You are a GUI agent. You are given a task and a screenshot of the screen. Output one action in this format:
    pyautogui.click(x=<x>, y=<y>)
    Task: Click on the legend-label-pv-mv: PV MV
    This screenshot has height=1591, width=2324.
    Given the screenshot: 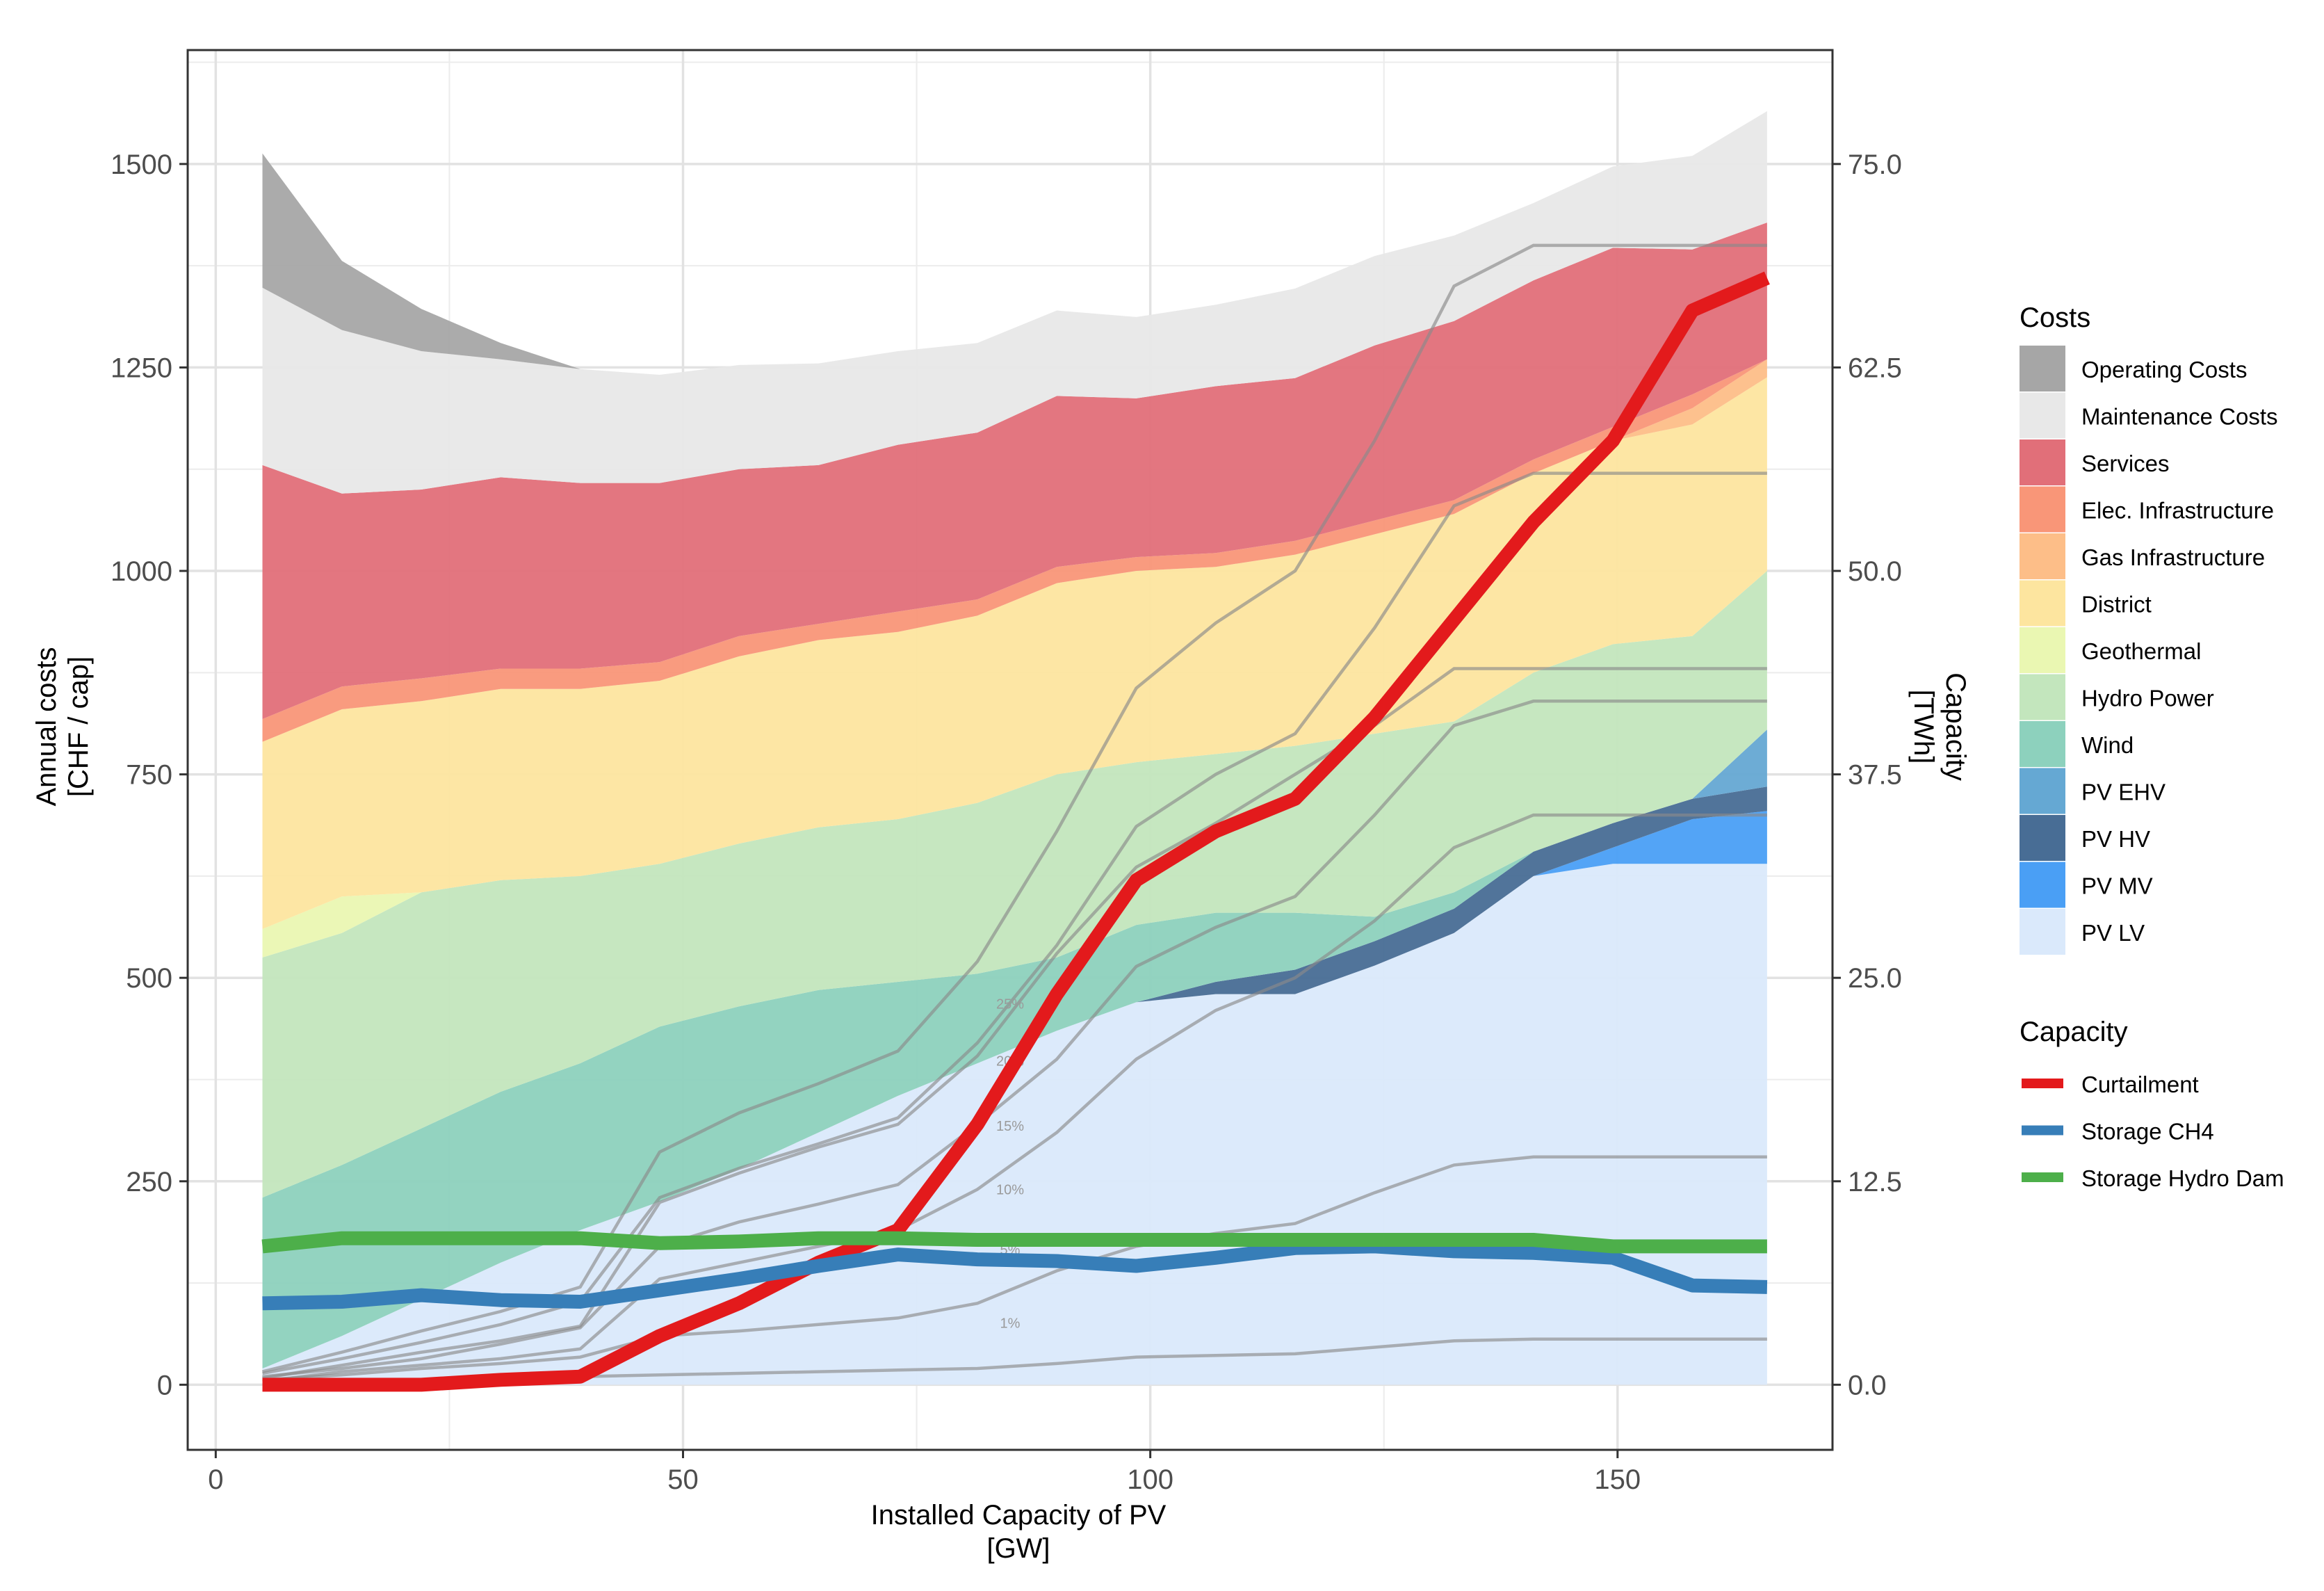 What is the action you would take?
    pyautogui.click(x=2117, y=886)
    